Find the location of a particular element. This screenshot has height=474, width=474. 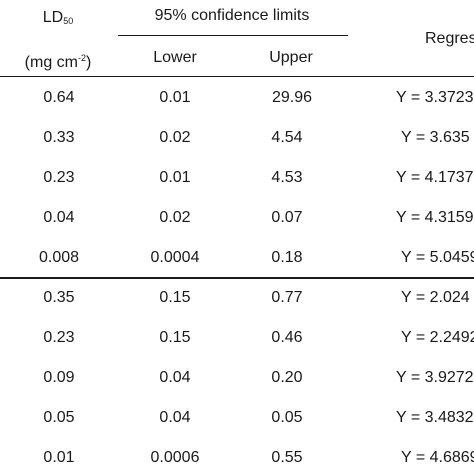

ld50-value: 0.09 is located at coordinates (59, 377).